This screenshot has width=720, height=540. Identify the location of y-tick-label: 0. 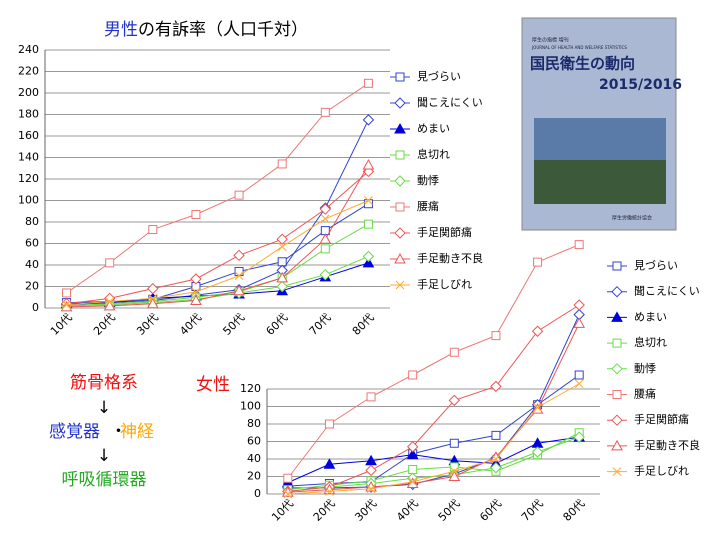
(257, 493).